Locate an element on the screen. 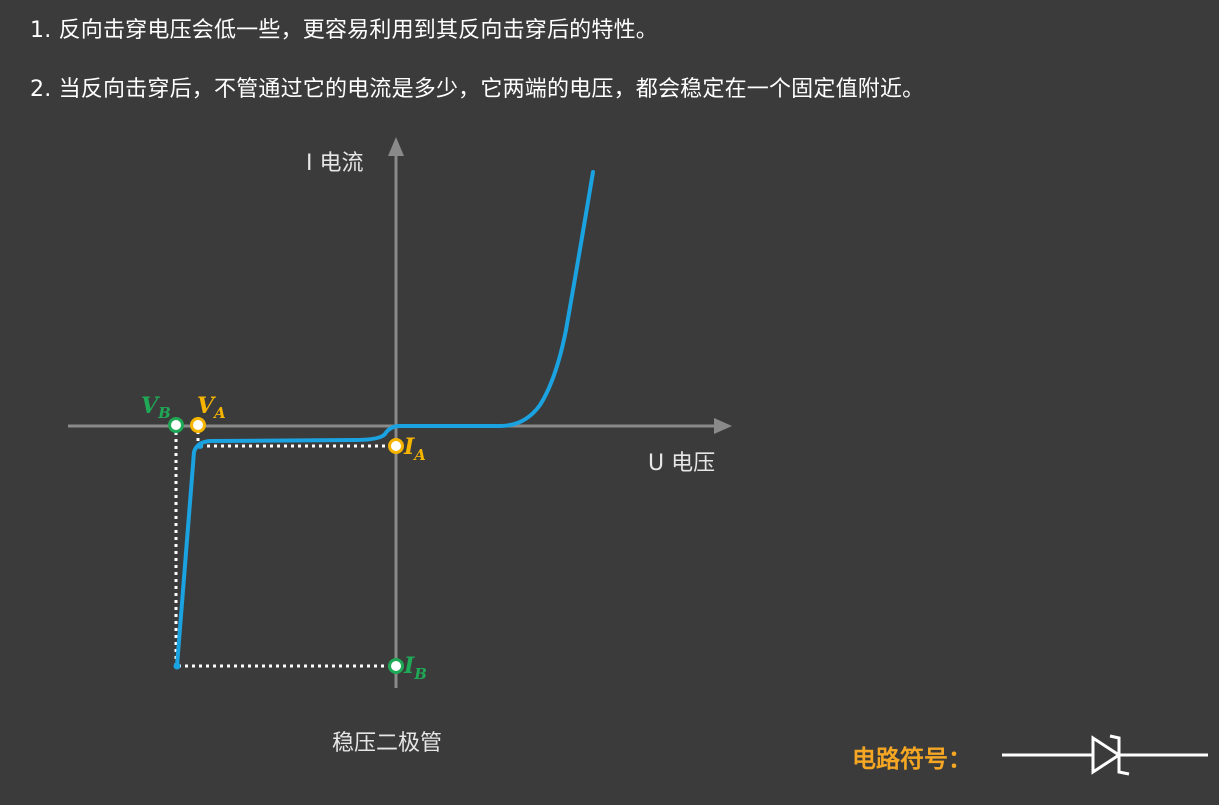  curve-end-dot is located at coordinates (177, 666).